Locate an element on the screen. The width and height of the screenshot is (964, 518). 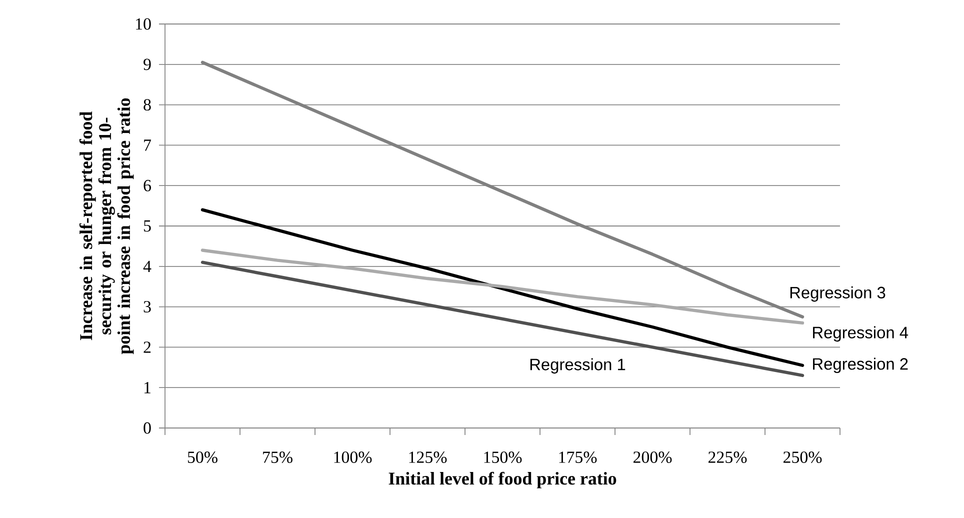
x-tick-label: 200% is located at coordinates (652, 458).